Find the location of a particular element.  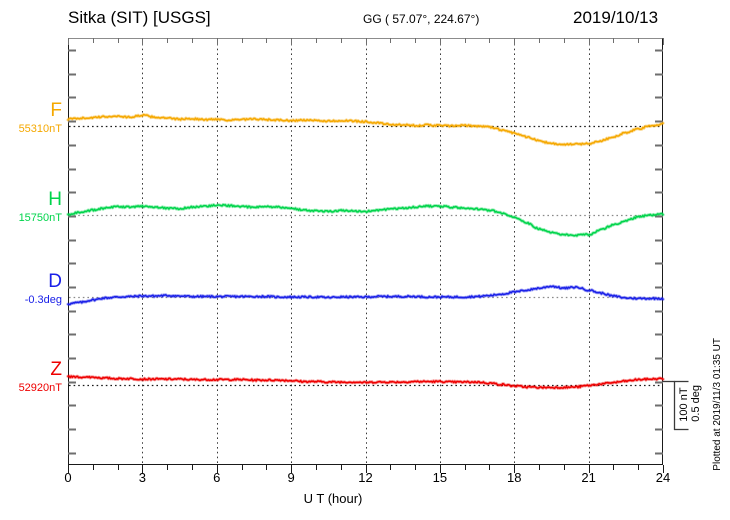

component-symbol-h: H is located at coordinates (55, 199).